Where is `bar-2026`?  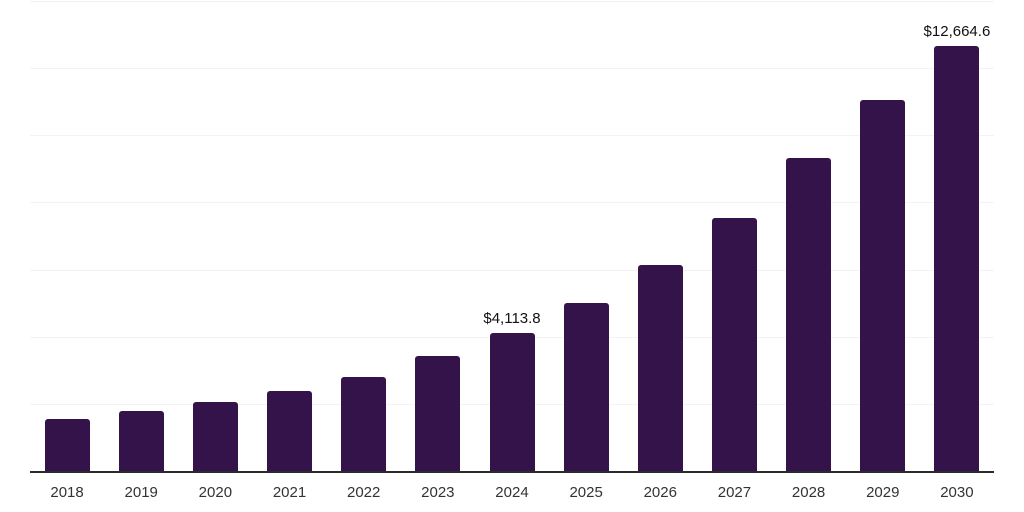 bar-2026 is located at coordinates (660, 367).